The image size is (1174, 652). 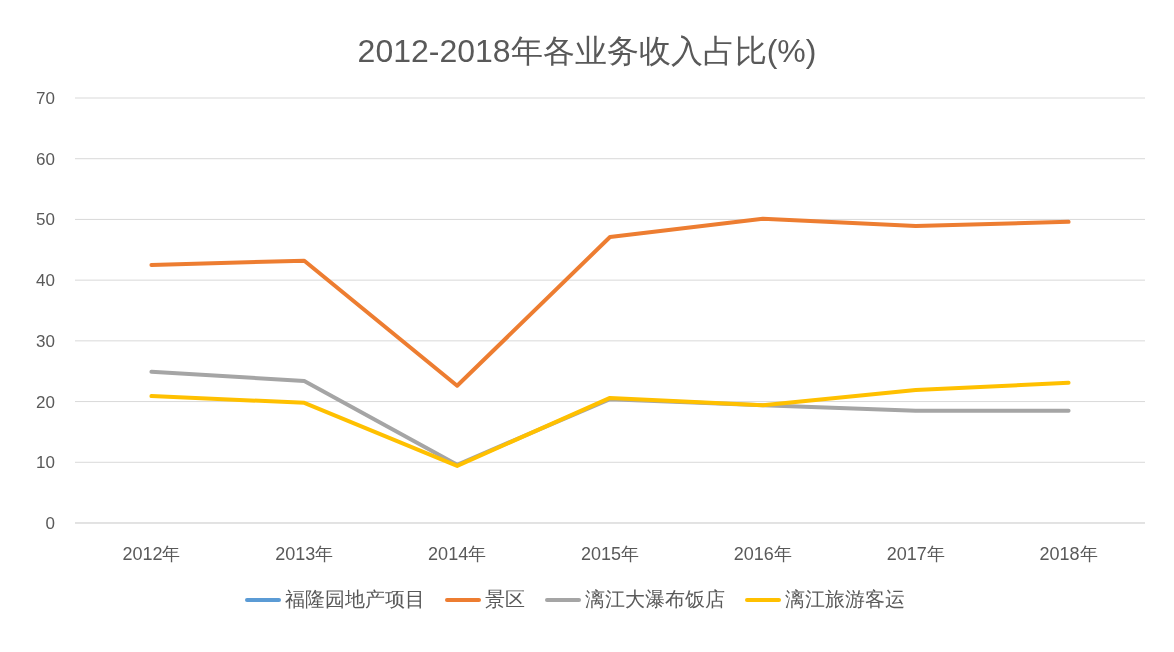 What do you see at coordinates (304, 554) in the screenshot?
I see `x-tick-label: 2013年` at bounding box center [304, 554].